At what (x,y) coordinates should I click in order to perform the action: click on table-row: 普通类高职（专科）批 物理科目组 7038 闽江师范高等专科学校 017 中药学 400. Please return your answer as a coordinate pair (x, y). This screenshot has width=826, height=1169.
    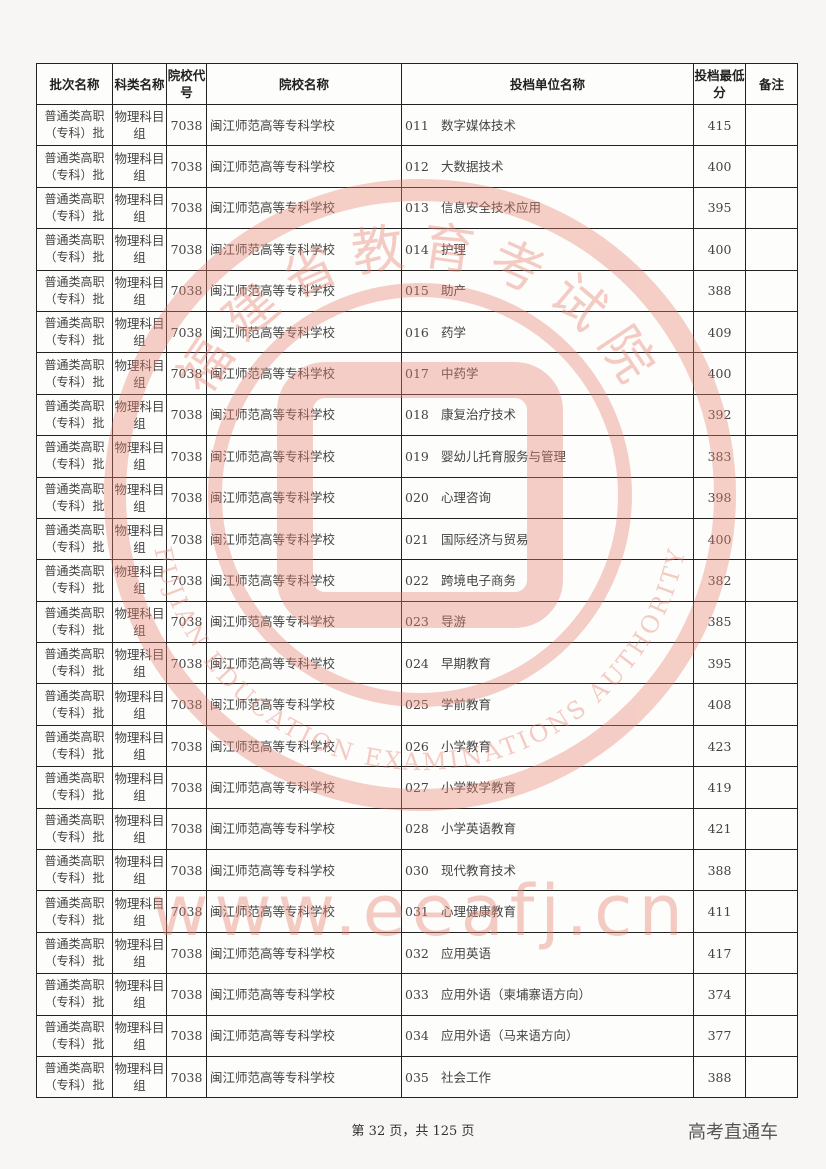
    Looking at the image, I should click on (417, 373).